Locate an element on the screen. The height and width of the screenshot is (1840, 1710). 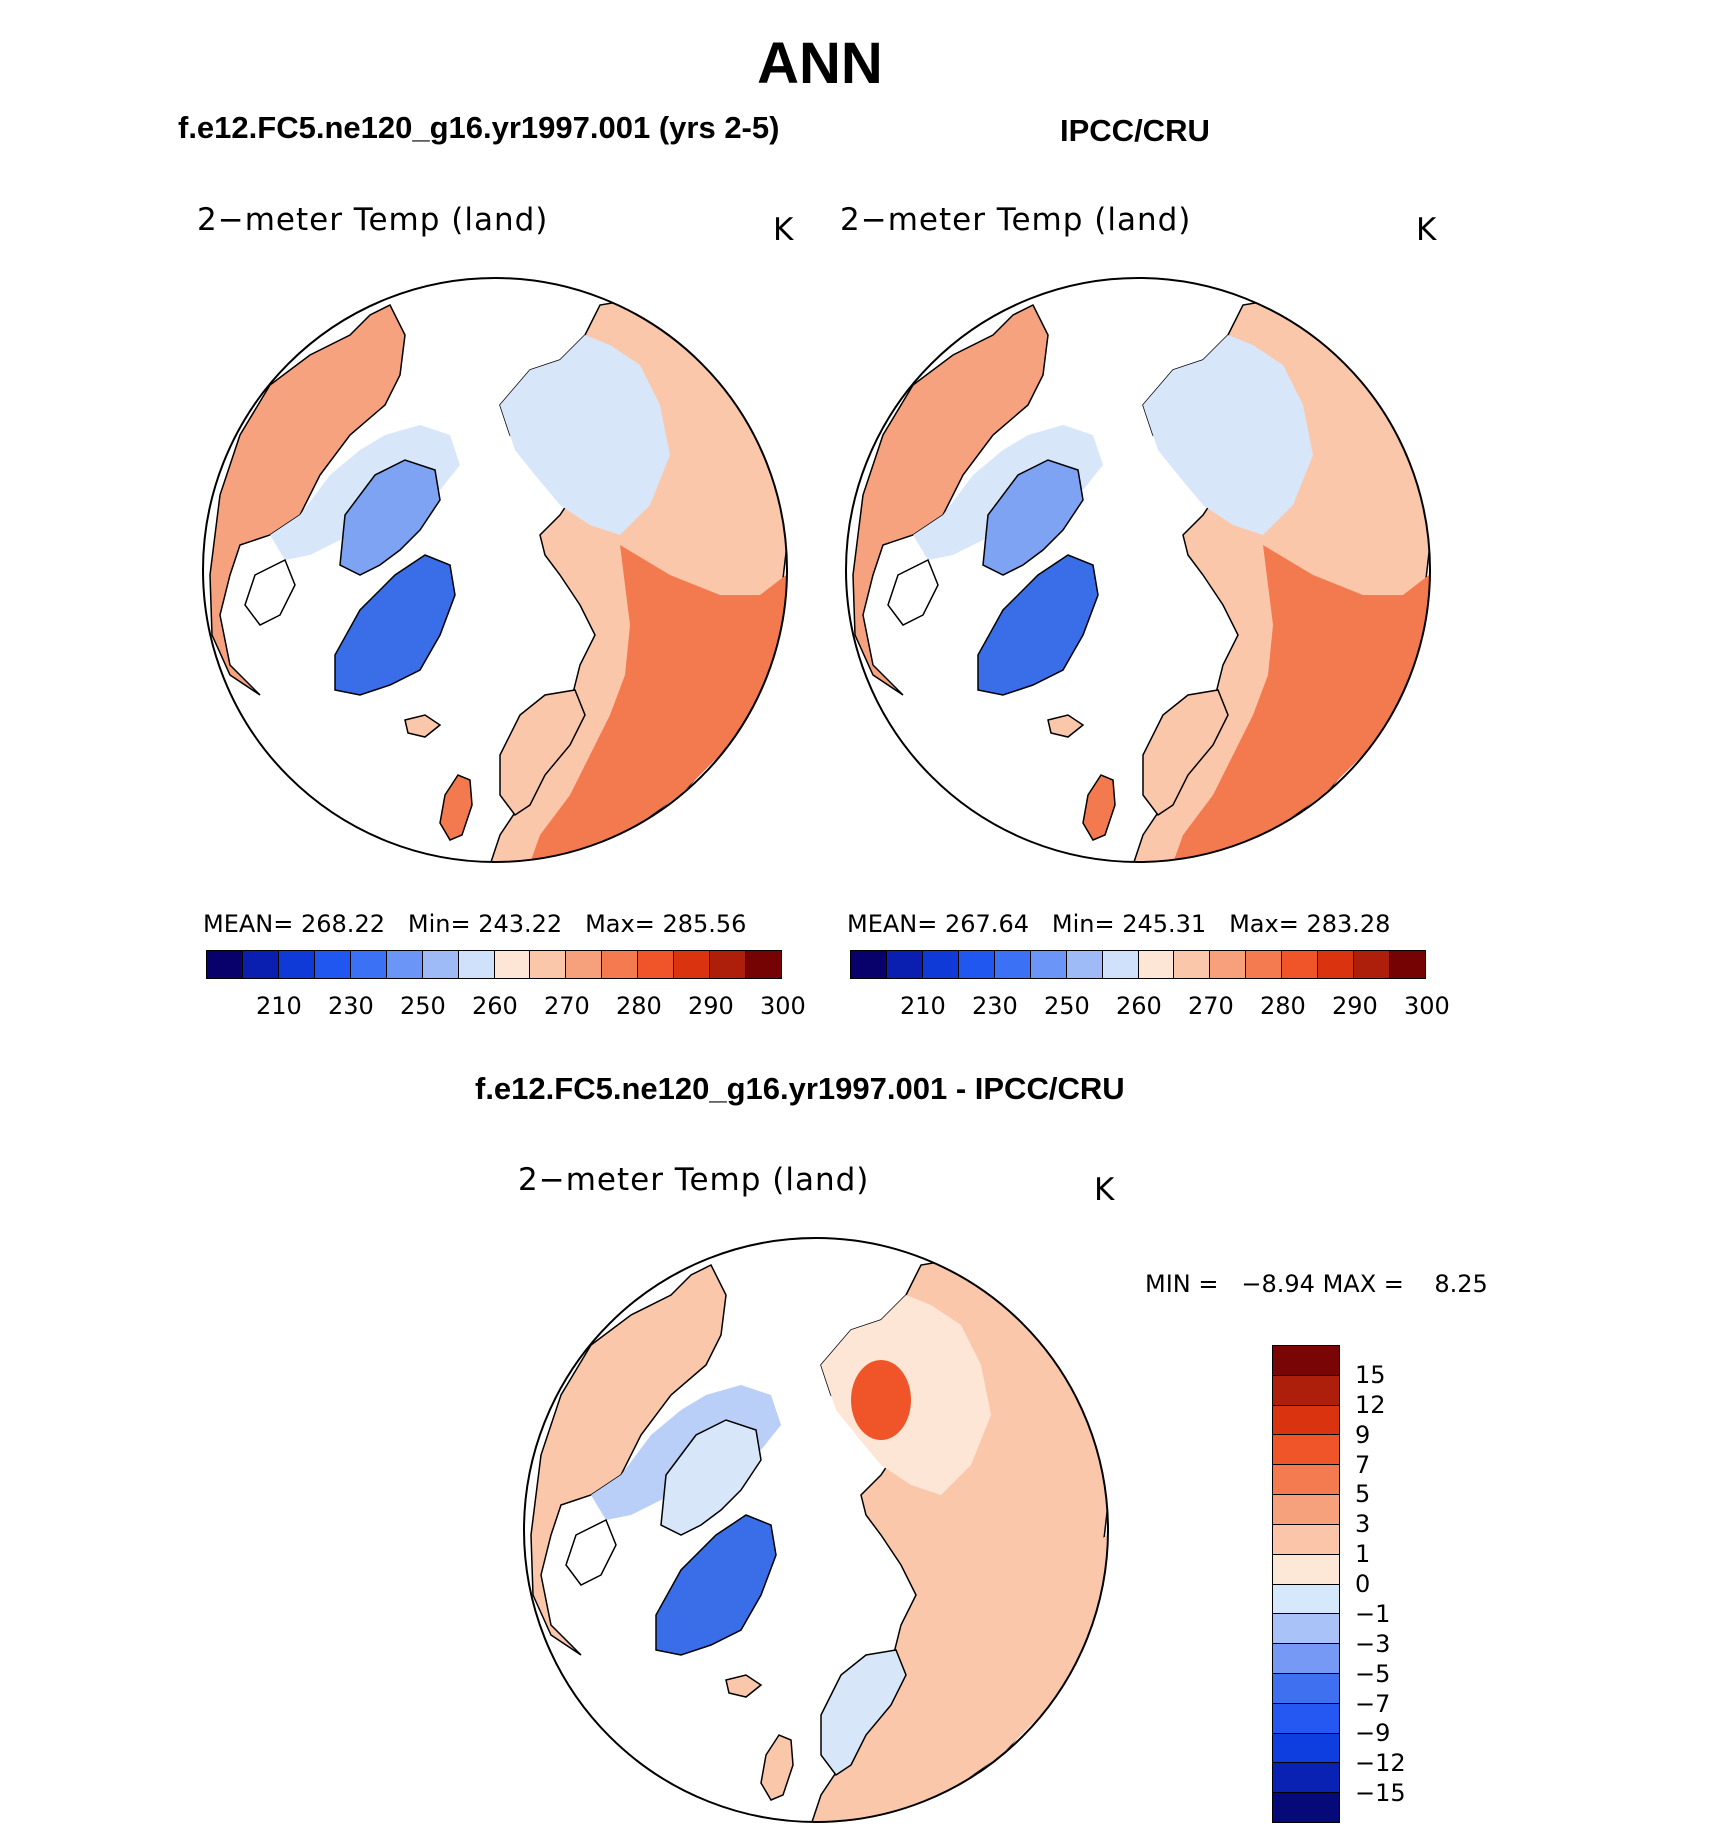
canadian-archipelago-land is located at coordinates (1033, 517).